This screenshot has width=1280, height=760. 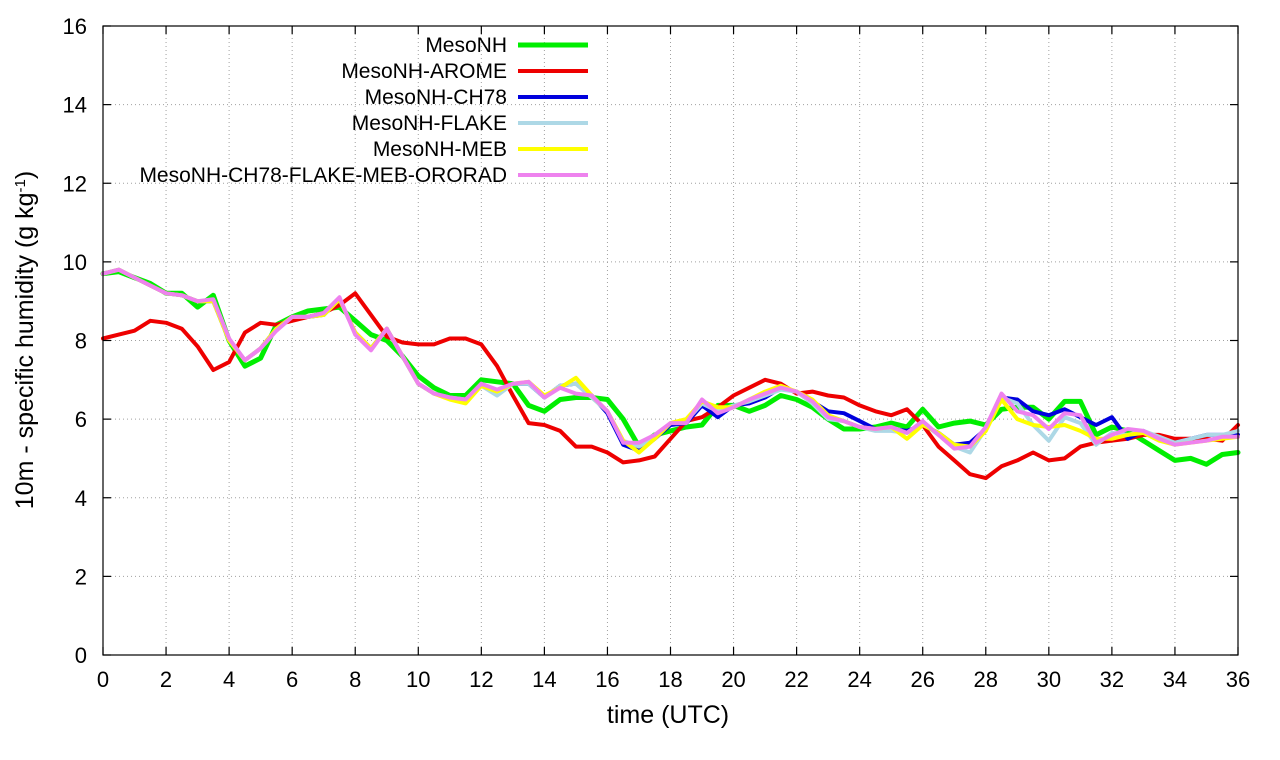 I want to click on y-tick-label: 12, so click(x=75, y=183).